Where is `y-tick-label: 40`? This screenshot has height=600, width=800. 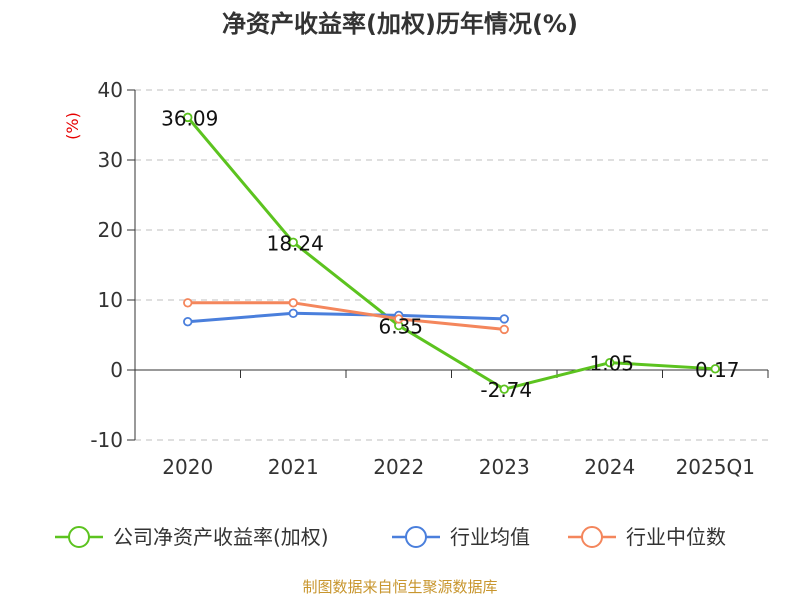 y-tick-label: 40 is located at coordinates (110, 90).